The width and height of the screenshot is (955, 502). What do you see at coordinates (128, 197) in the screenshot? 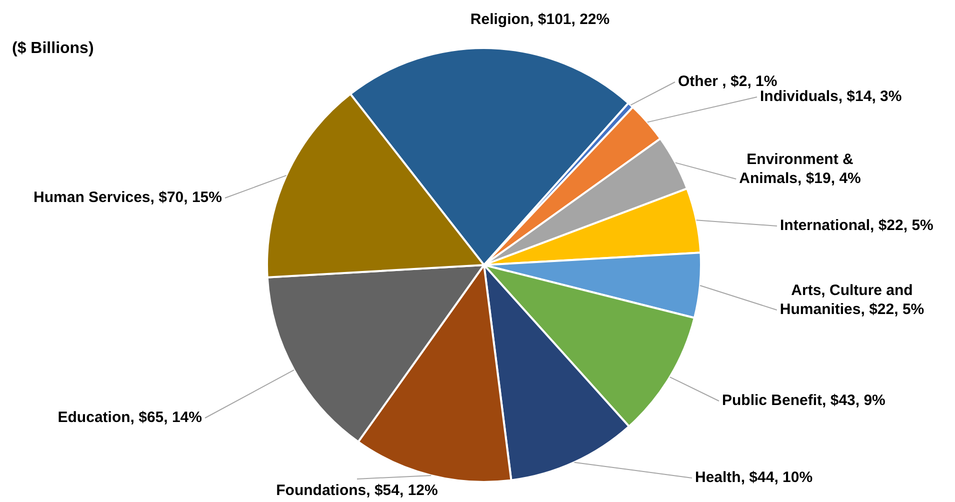
I see `slice-label: Human Services, $70, 15%` at bounding box center [128, 197].